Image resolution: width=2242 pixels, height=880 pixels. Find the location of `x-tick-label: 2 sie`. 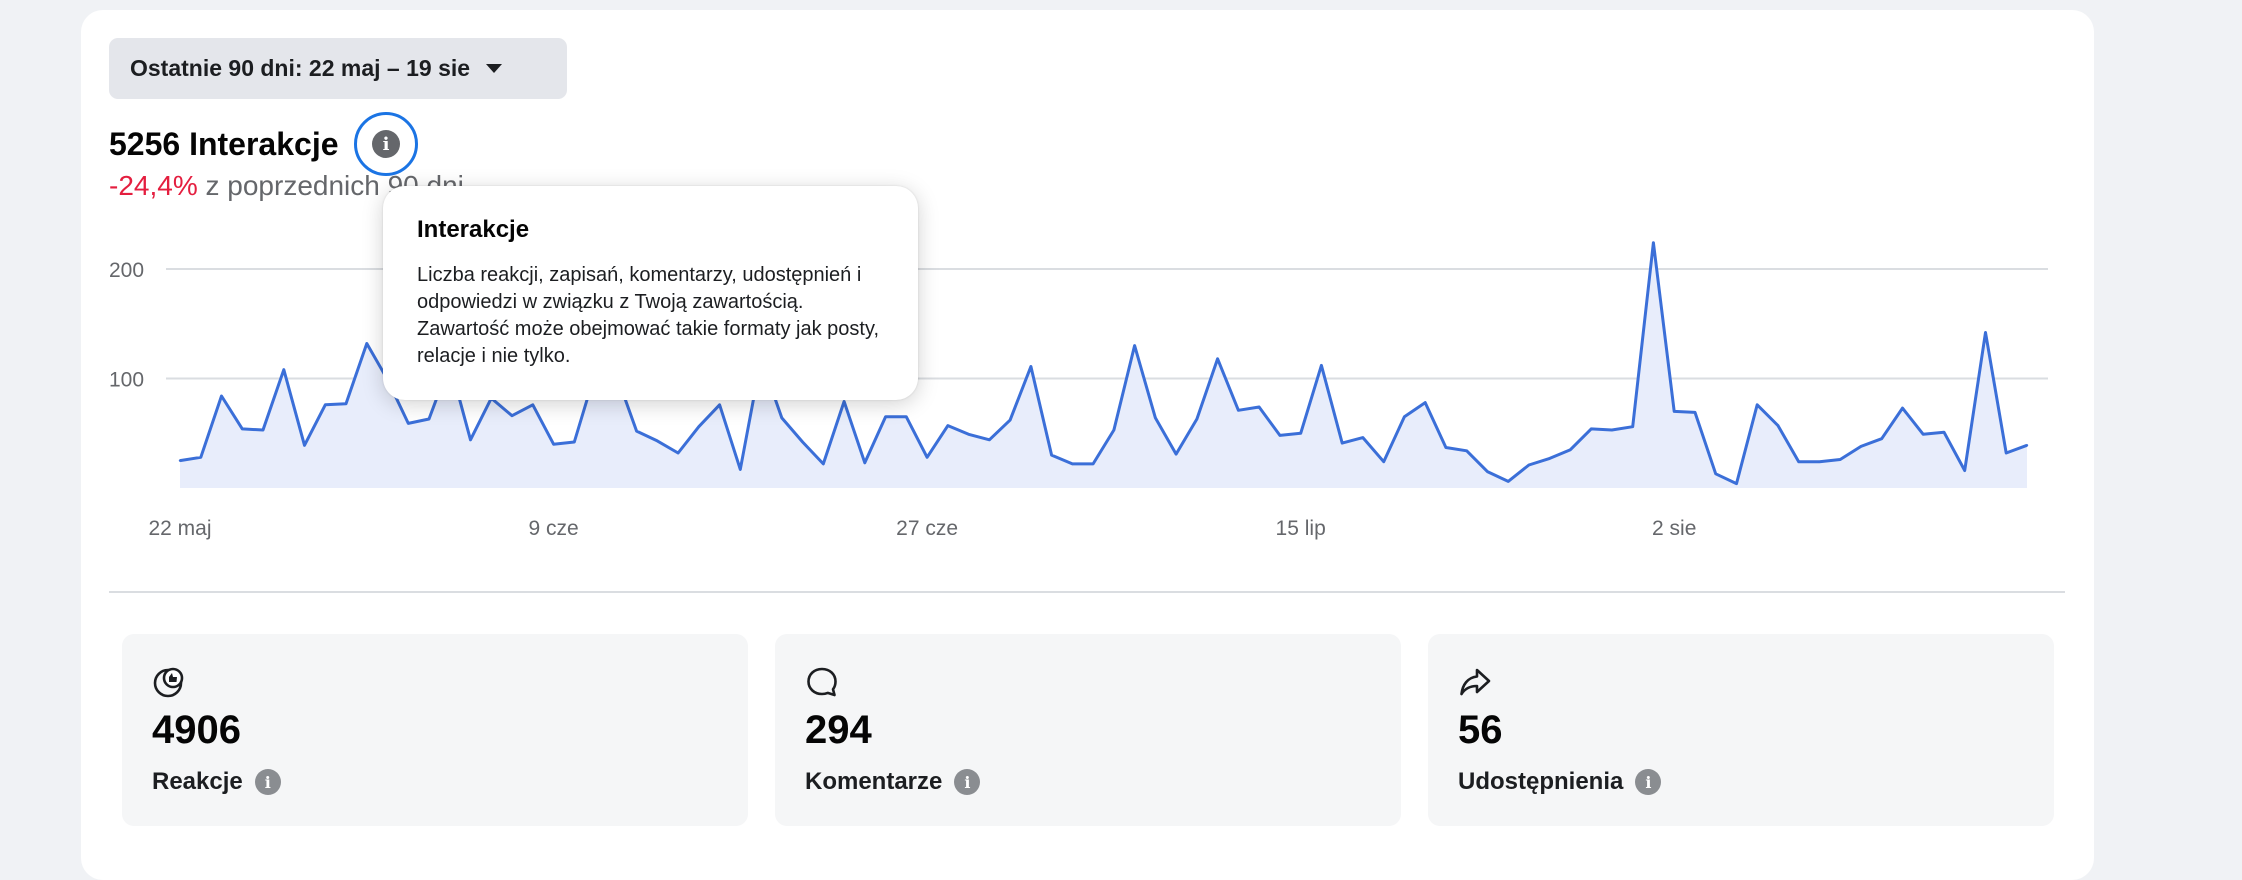

x-tick-label: 2 sie is located at coordinates (1674, 528).